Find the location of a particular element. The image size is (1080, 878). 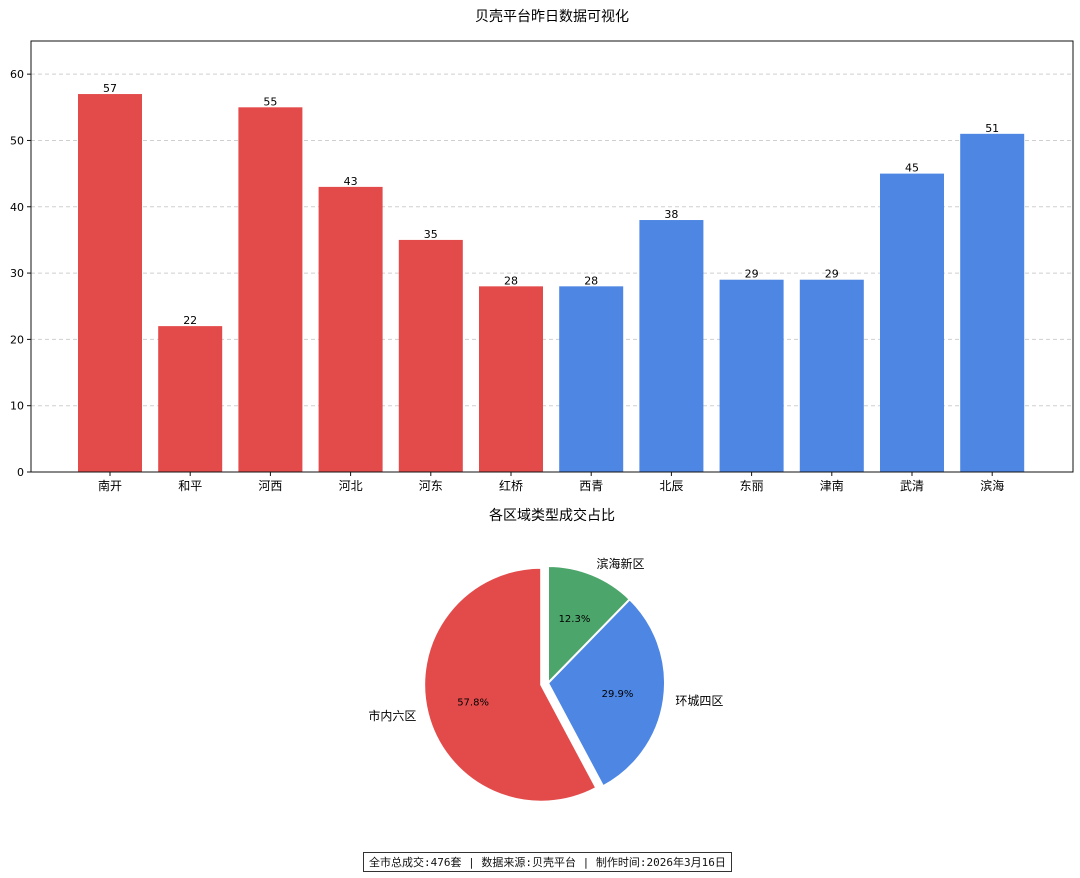

pie-chart: 57.8% 市内六区 29.9% 环城四区 12.3% 滨海新区 is located at coordinates (545, 679).